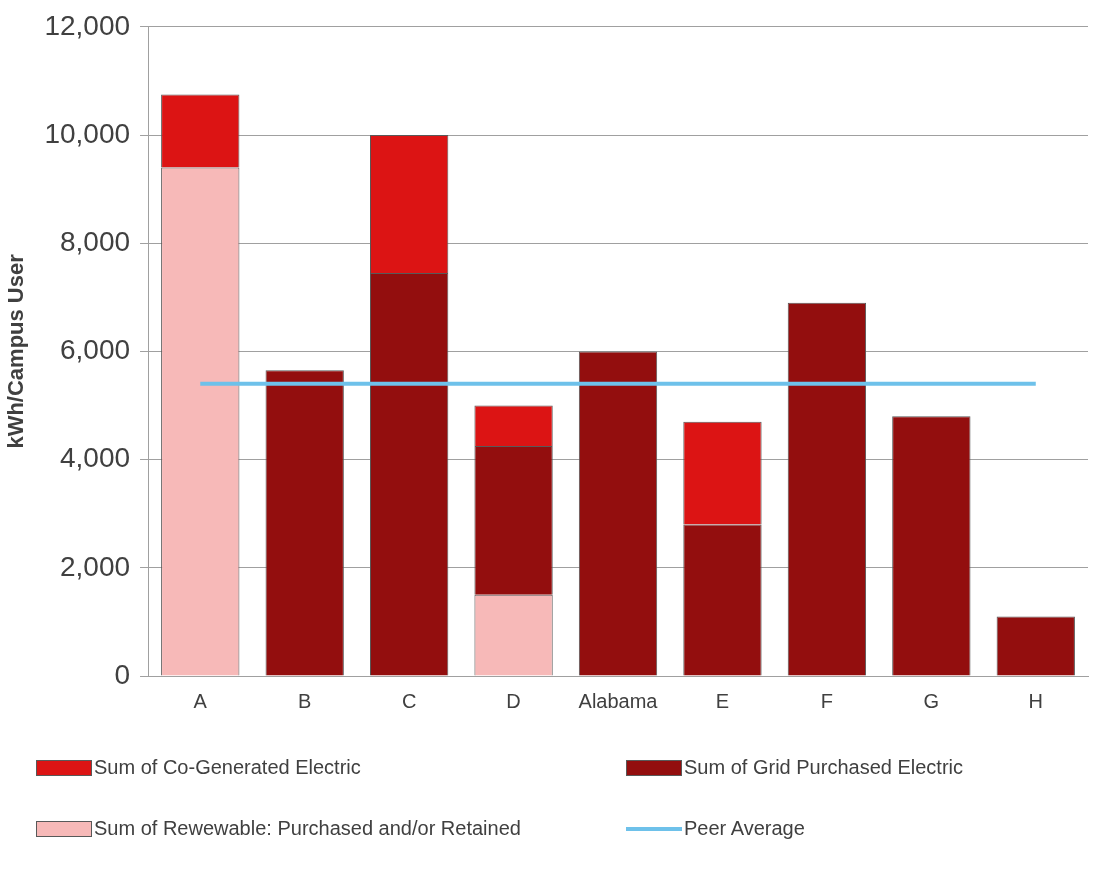 Image resolution: width=1094 pixels, height=871 pixels. I want to click on y-tick-label: 10,000, so click(87, 133).